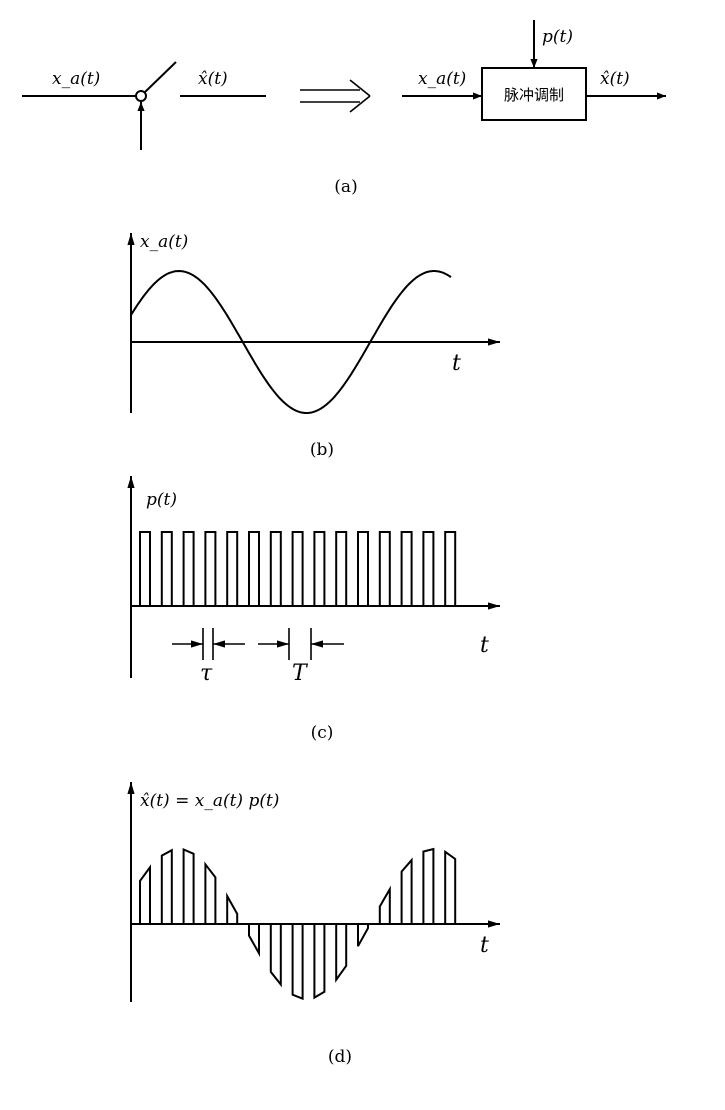 The width and height of the screenshot is (725, 1110). Describe the element at coordinates (335, 96) in the screenshot. I see `equivalence-arrow` at that location.